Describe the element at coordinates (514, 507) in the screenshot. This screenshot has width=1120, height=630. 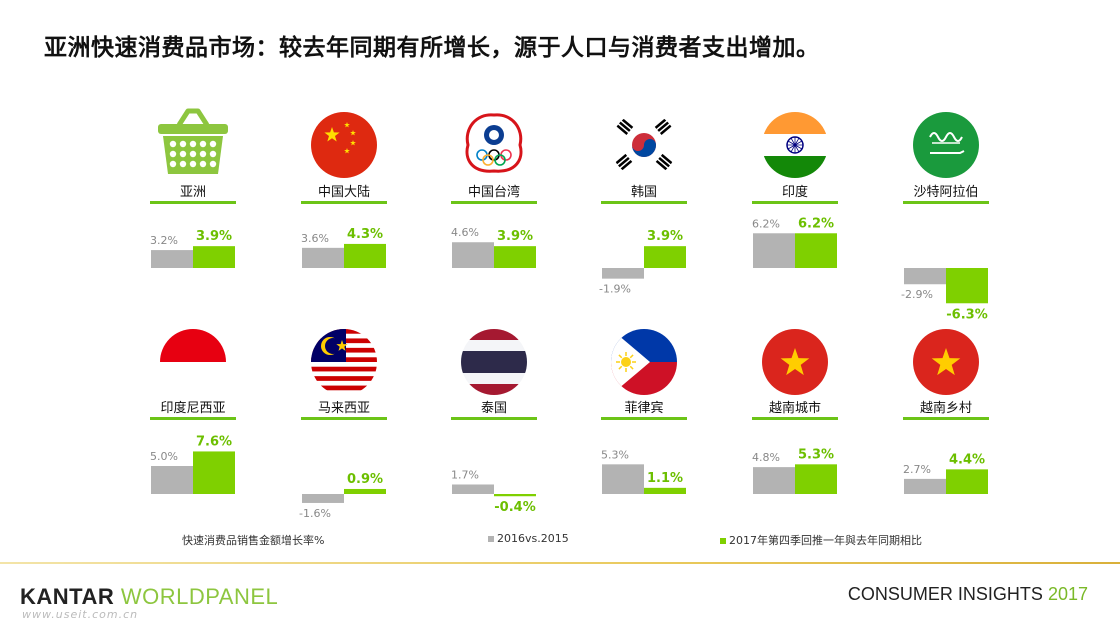
I see `value-label-2017: -0.4%` at that location.